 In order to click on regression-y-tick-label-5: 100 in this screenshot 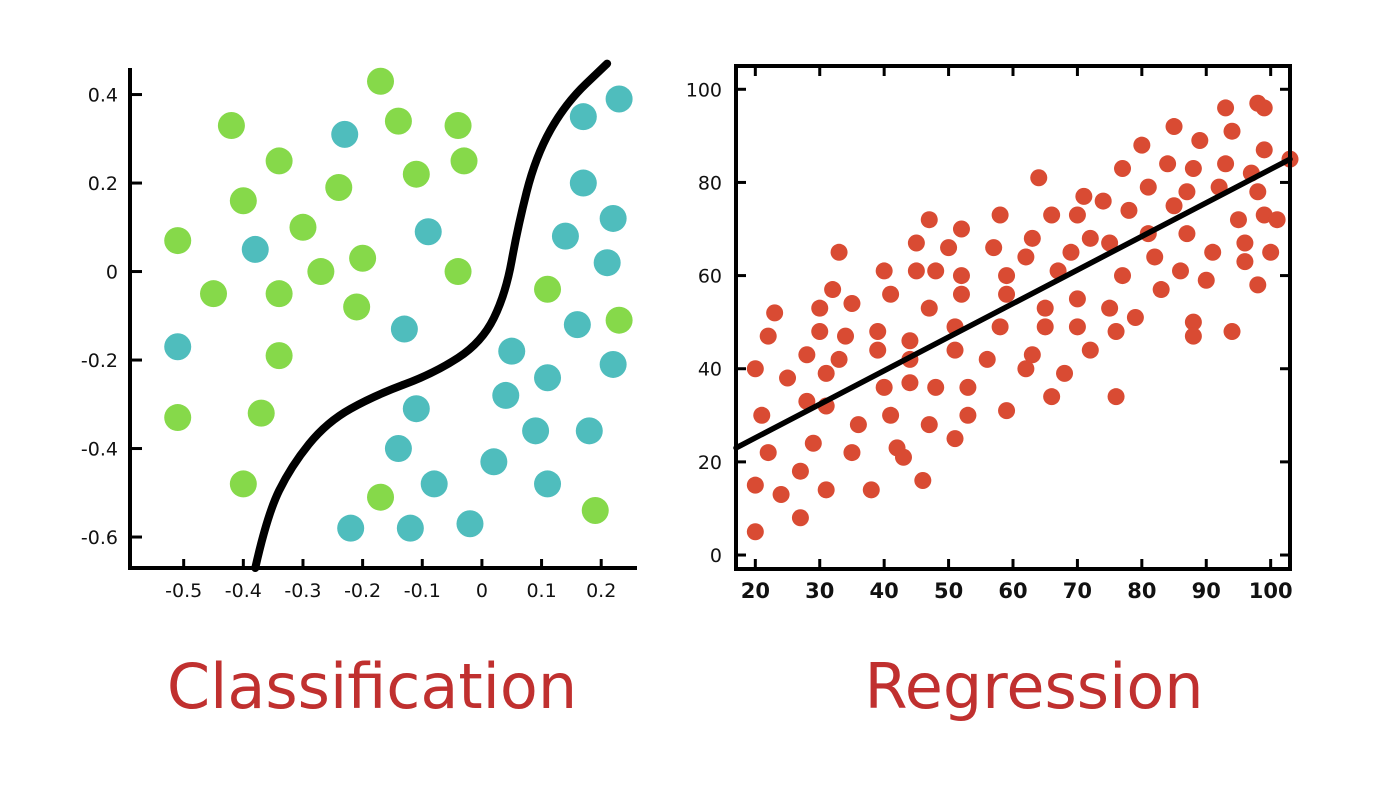, I will do `click(704, 90)`.